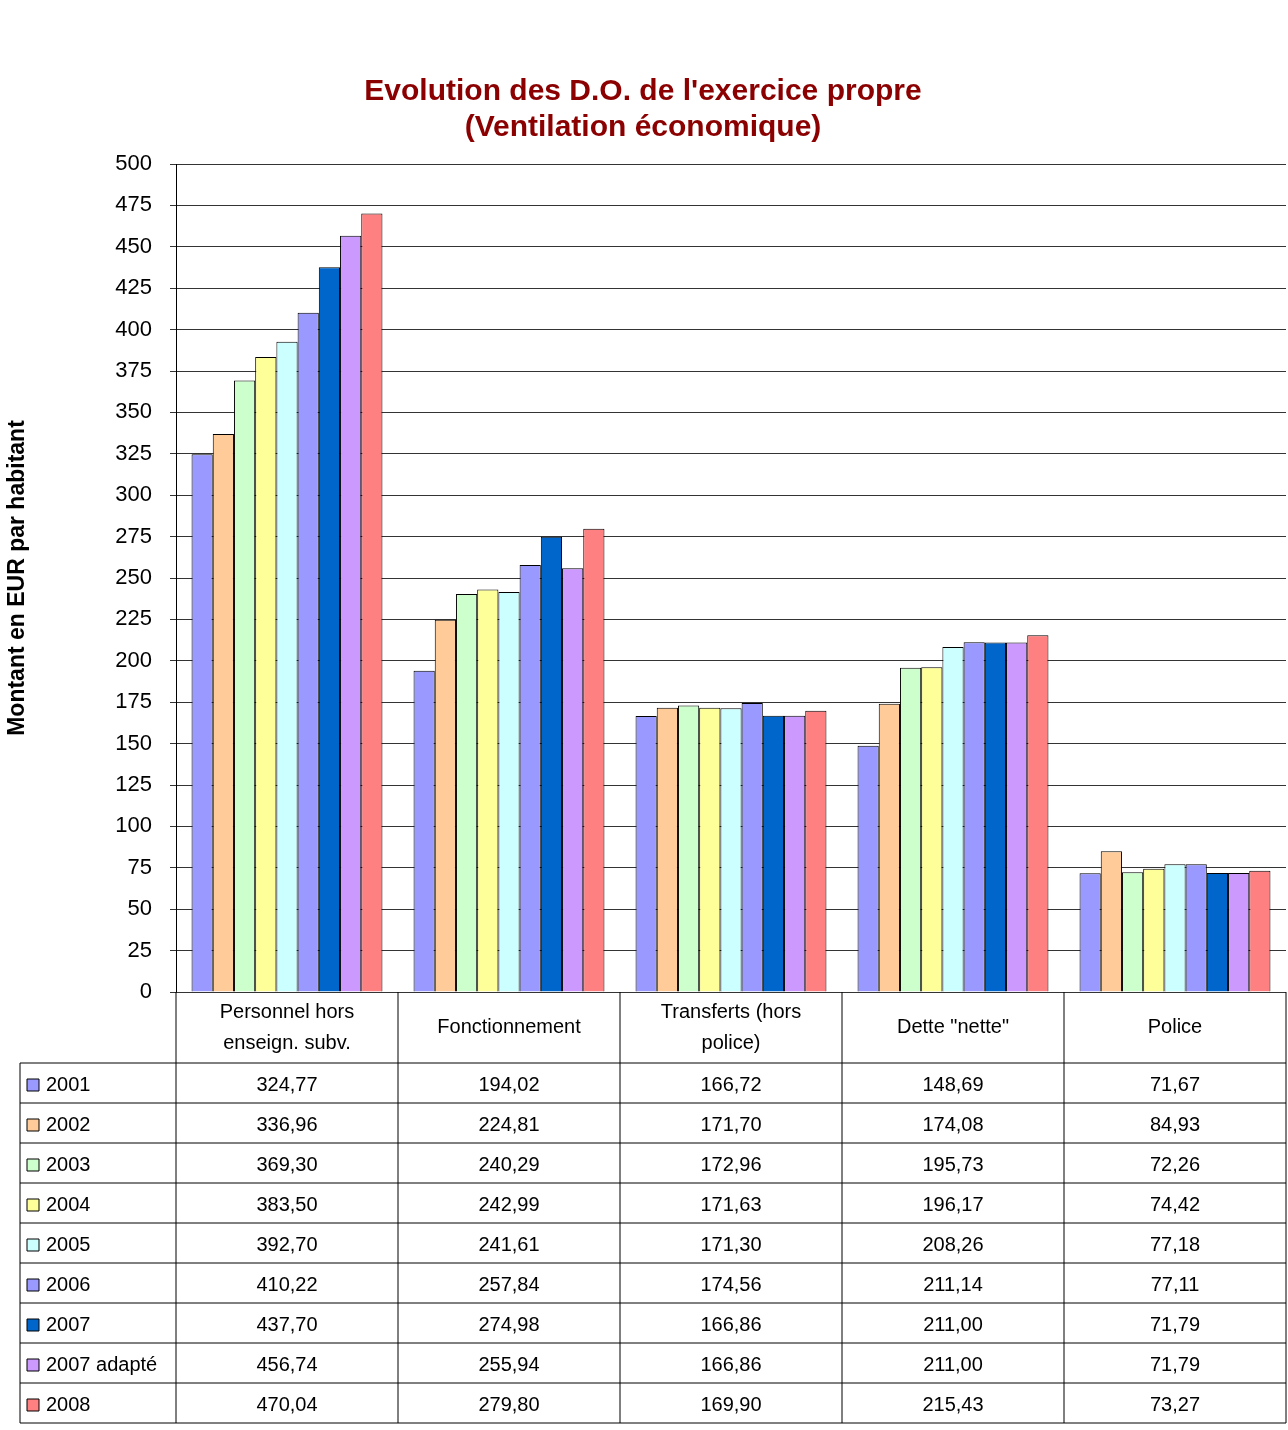  What do you see at coordinates (287, 1163) in the screenshot?
I see `data-label: 369,30` at bounding box center [287, 1163].